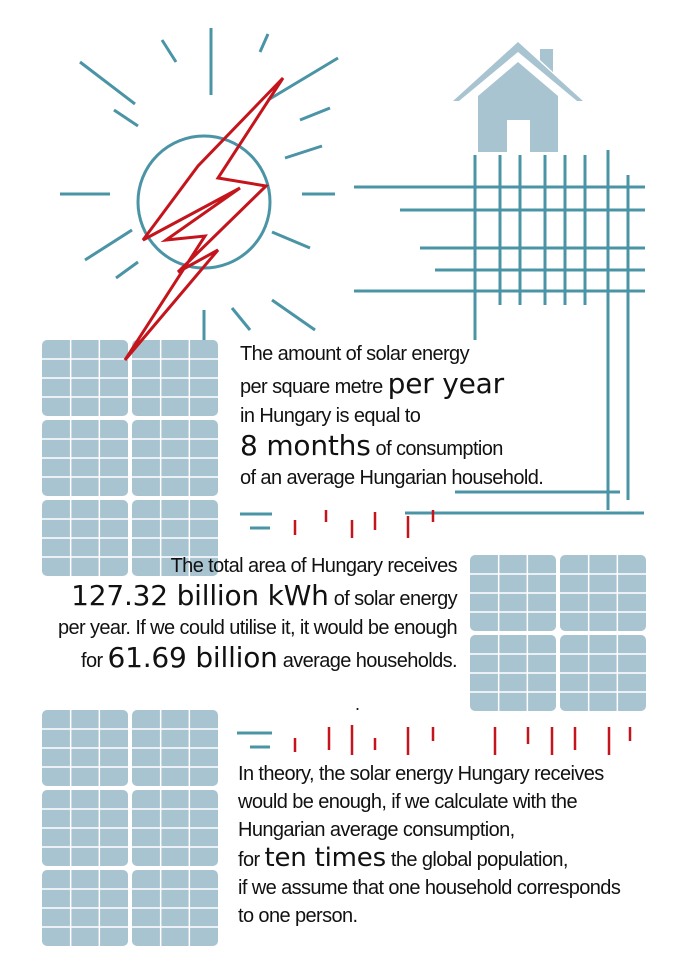 The width and height of the screenshot is (687, 970). Describe the element at coordinates (314, 387) in the screenshot. I see `text-line: per square metre` at that location.